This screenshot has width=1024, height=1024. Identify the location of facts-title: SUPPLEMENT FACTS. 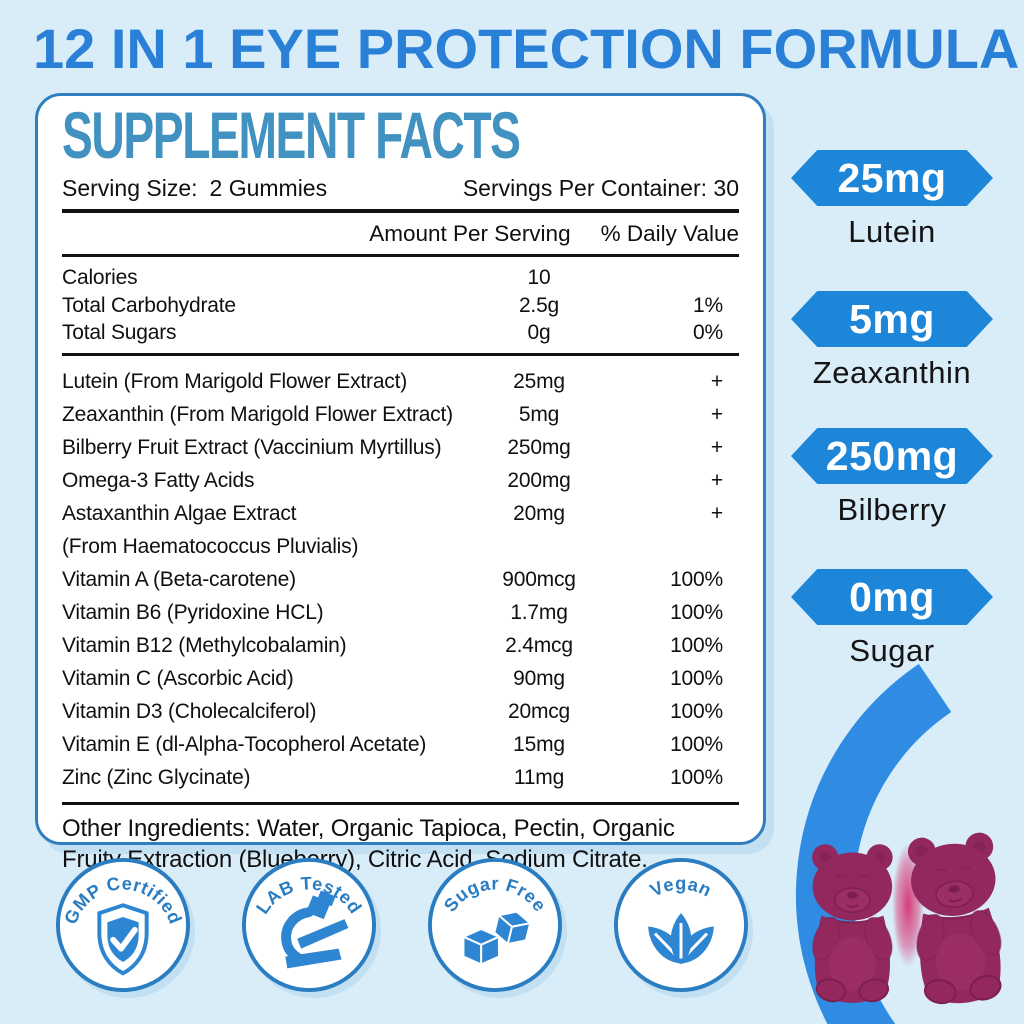
(291, 135).